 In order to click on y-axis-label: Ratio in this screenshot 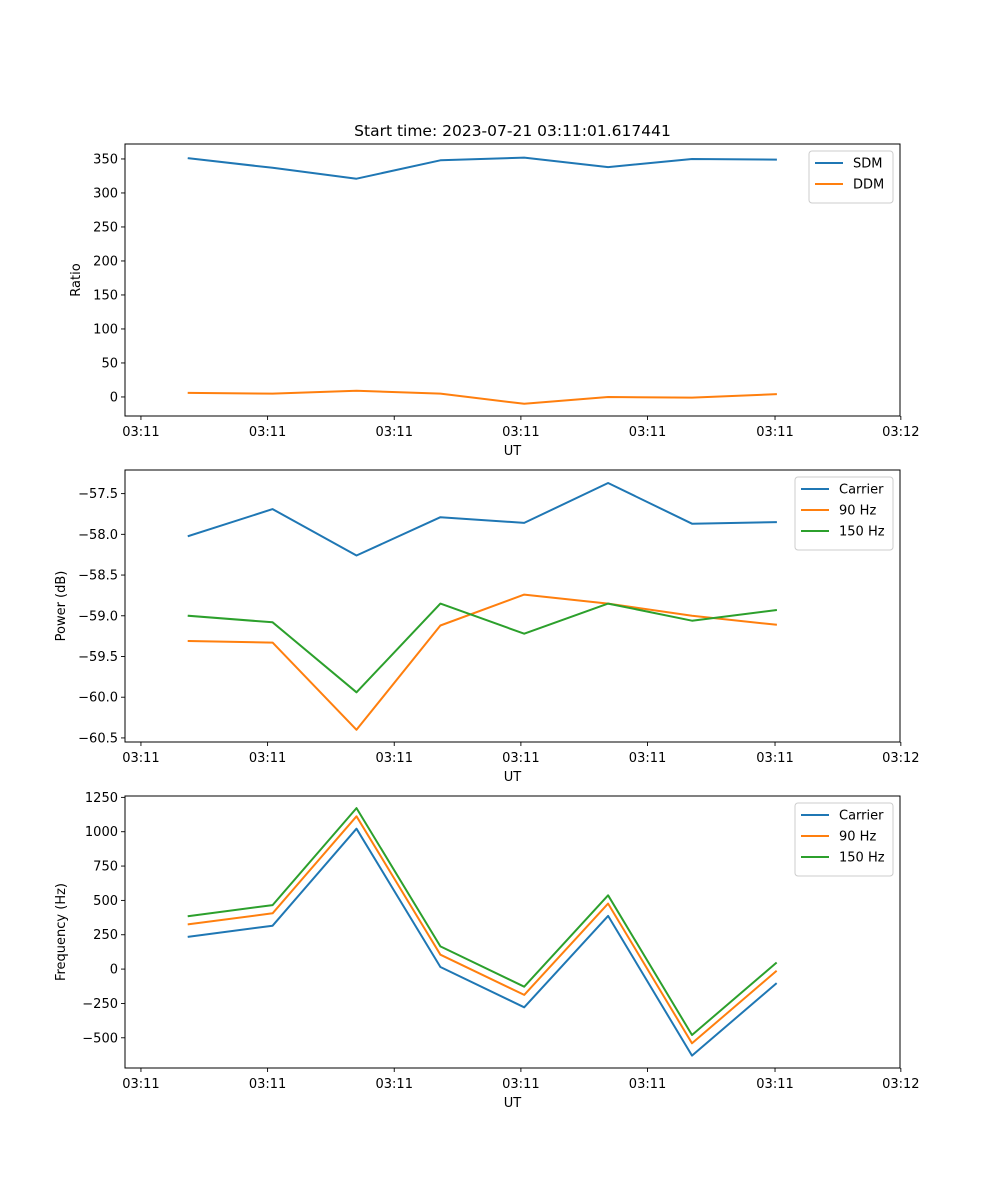, I will do `click(76, 279)`.